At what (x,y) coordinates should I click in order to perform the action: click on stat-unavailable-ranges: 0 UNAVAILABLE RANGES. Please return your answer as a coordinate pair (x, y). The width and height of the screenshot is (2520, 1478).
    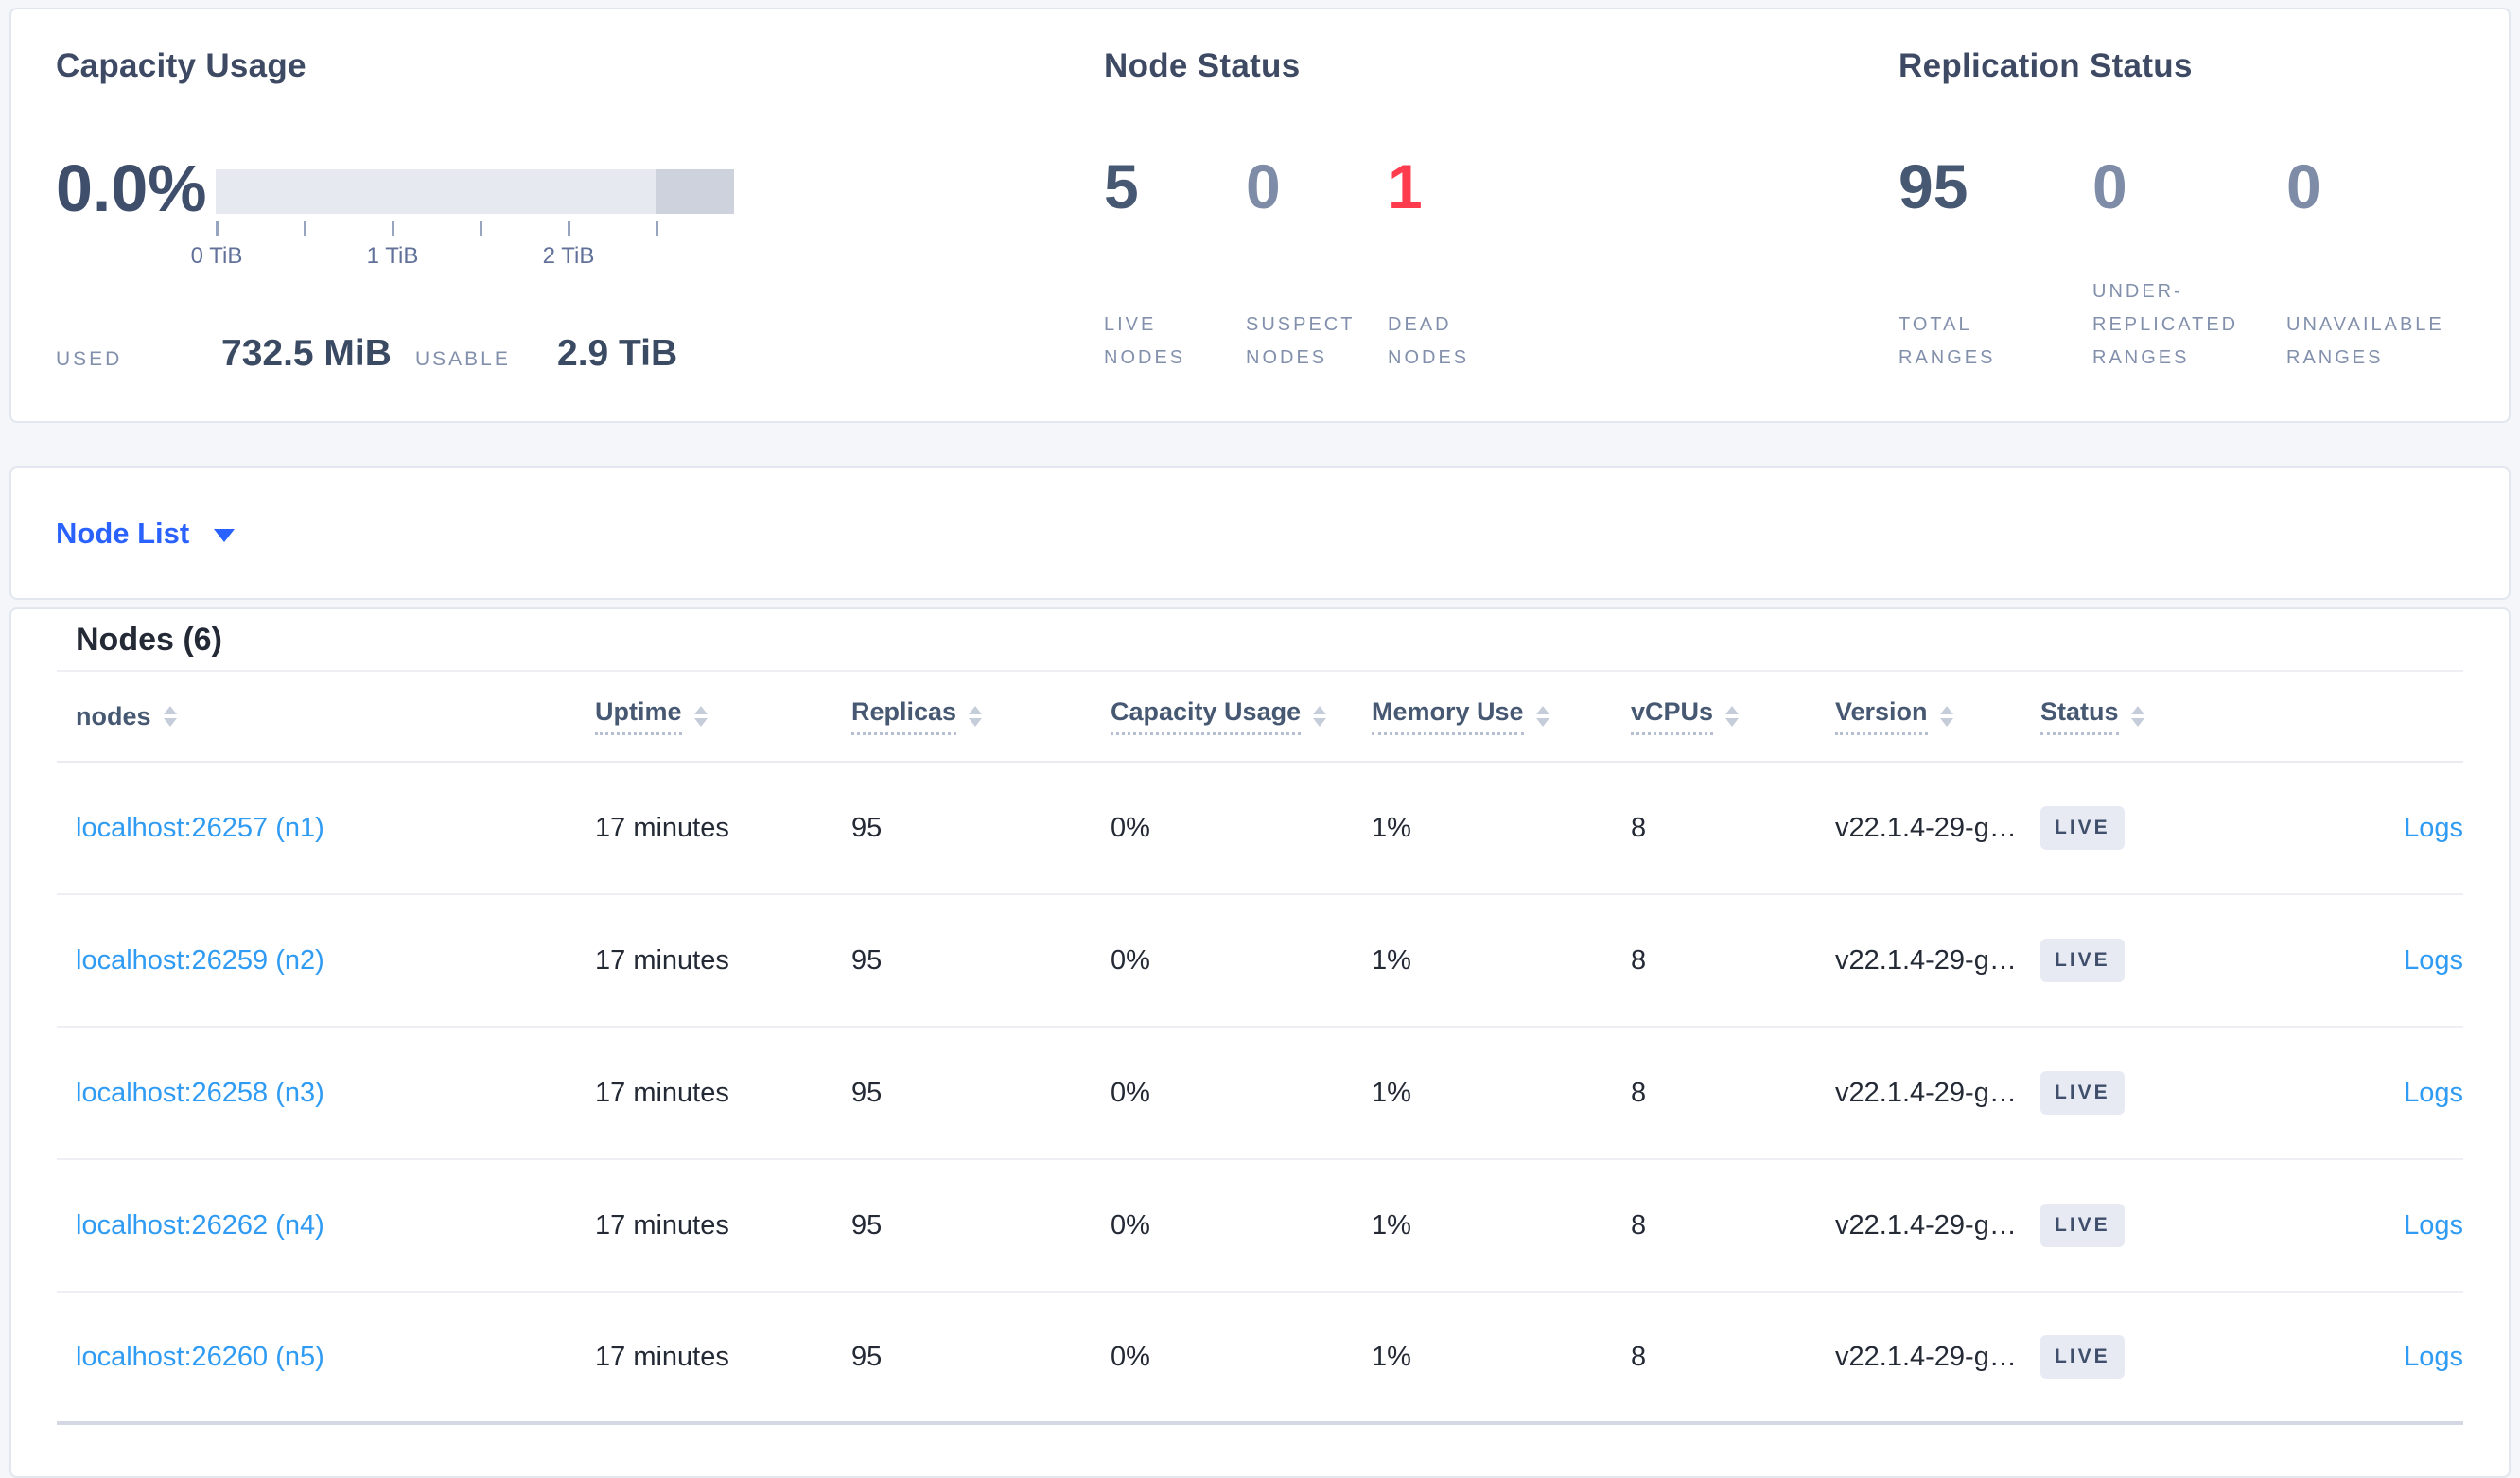
    Looking at the image, I should click on (2383, 252).